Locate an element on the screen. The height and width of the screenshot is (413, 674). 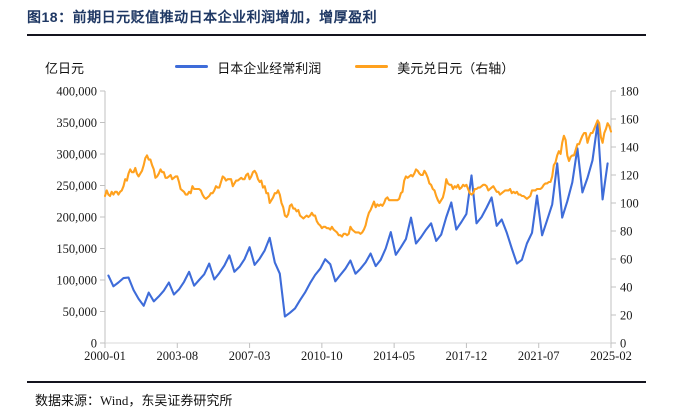
x-axis-tick-label: 2017-12 is located at coordinates (467, 356).